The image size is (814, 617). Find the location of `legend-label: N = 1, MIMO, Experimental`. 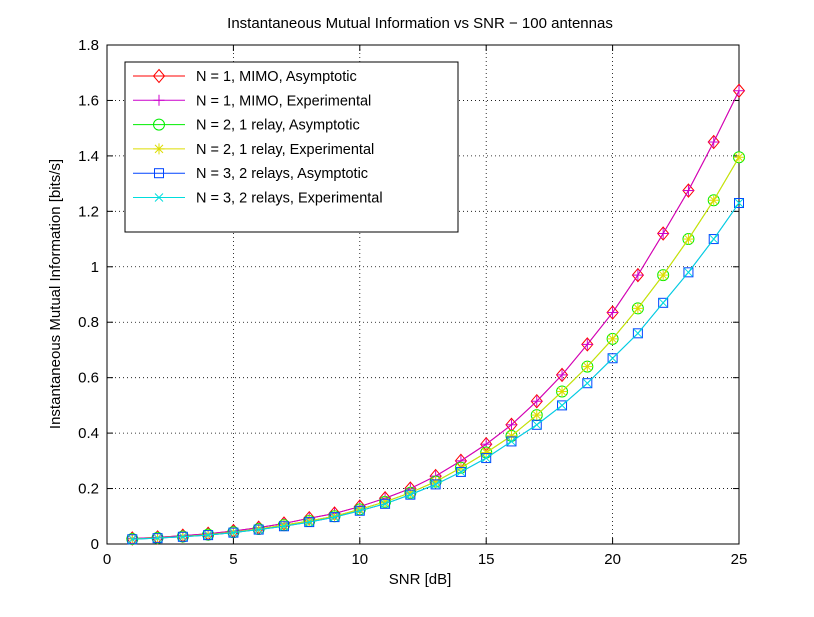

legend-label: N = 1, MIMO, Experimental is located at coordinates (283, 101).